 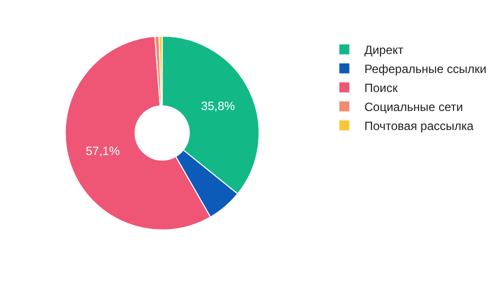 I want to click on data-label: 35,8%, so click(x=218, y=106).